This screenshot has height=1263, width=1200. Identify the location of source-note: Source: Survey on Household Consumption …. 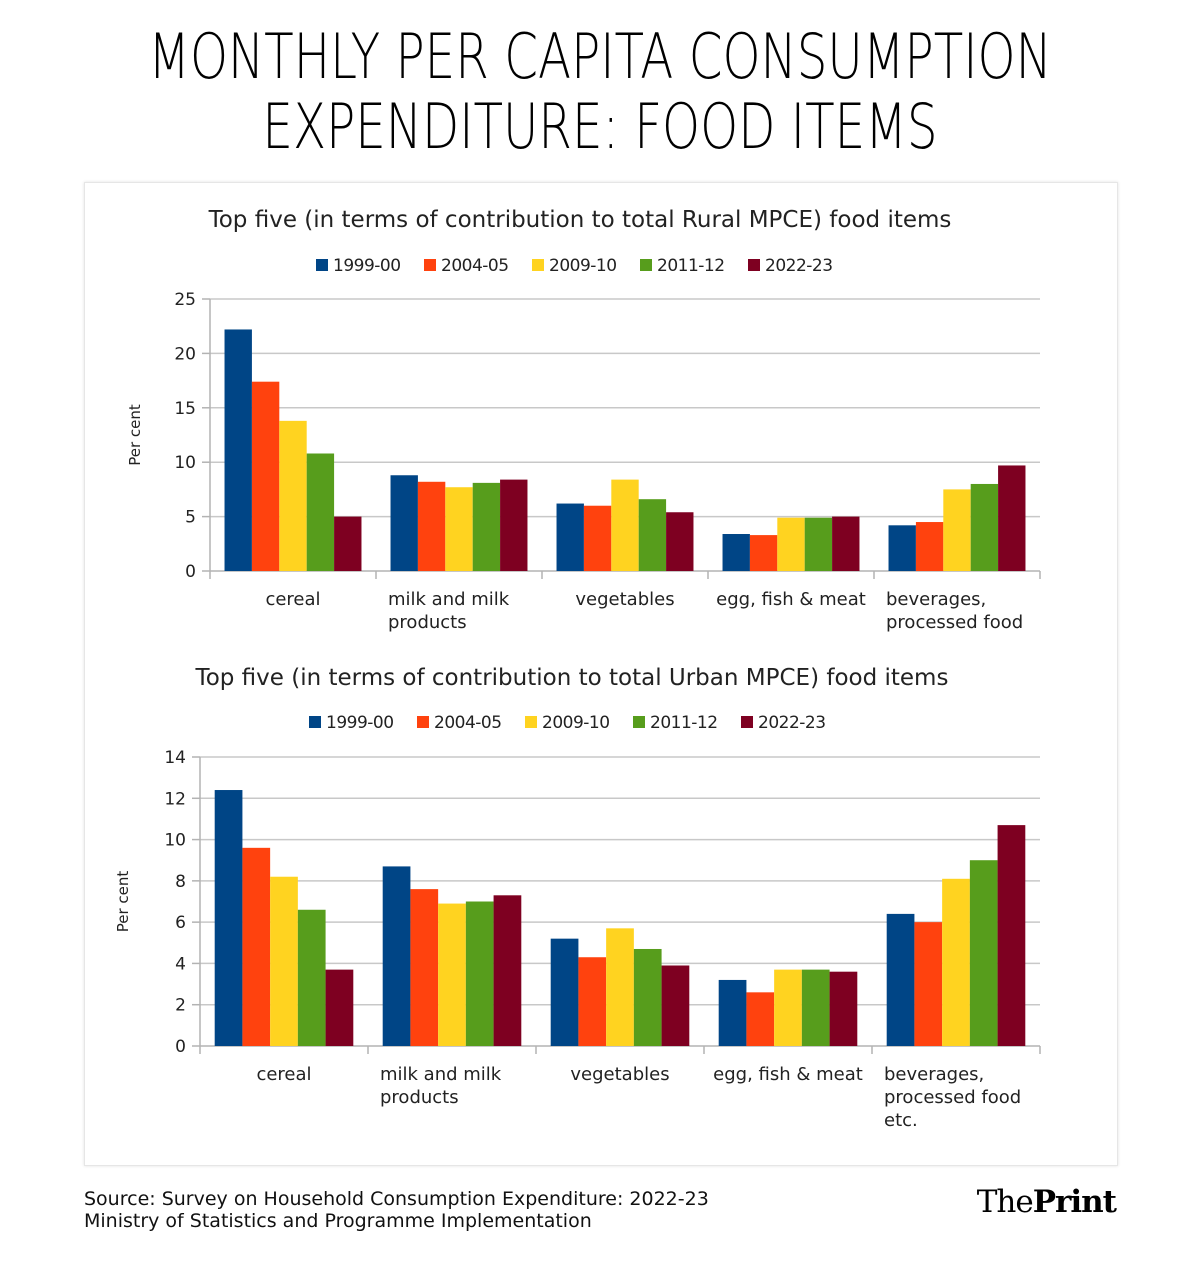
(396, 1210).